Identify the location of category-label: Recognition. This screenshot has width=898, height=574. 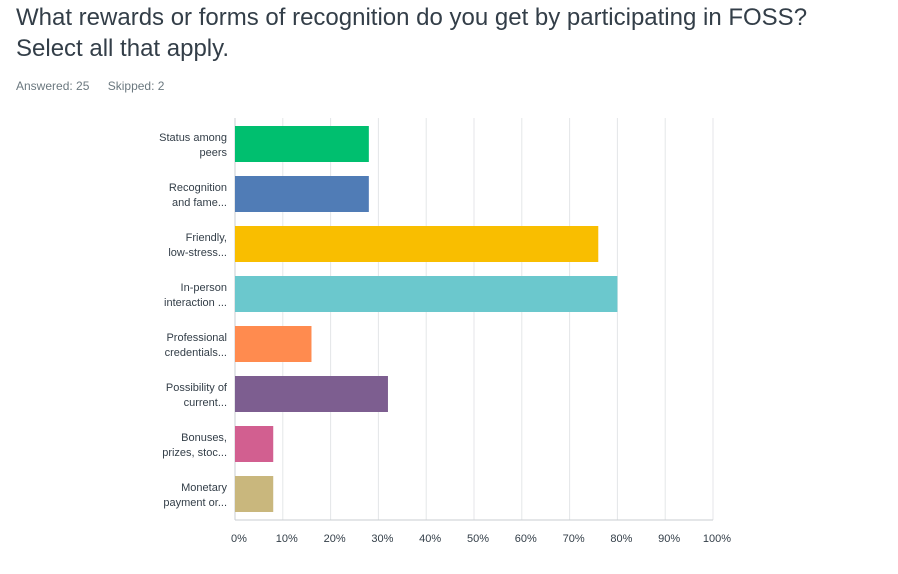
(198, 188).